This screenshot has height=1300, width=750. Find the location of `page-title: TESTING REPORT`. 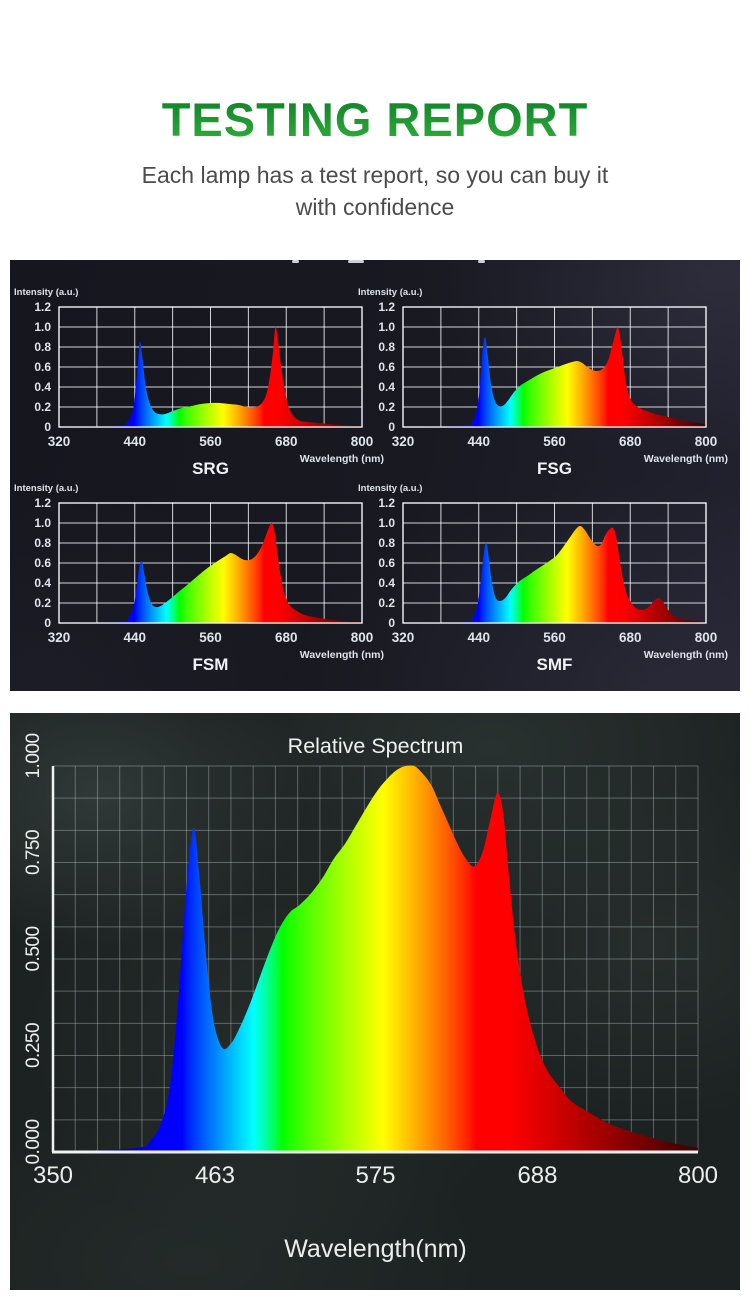

page-title: TESTING REPORT is located at coordinates (375, 119).